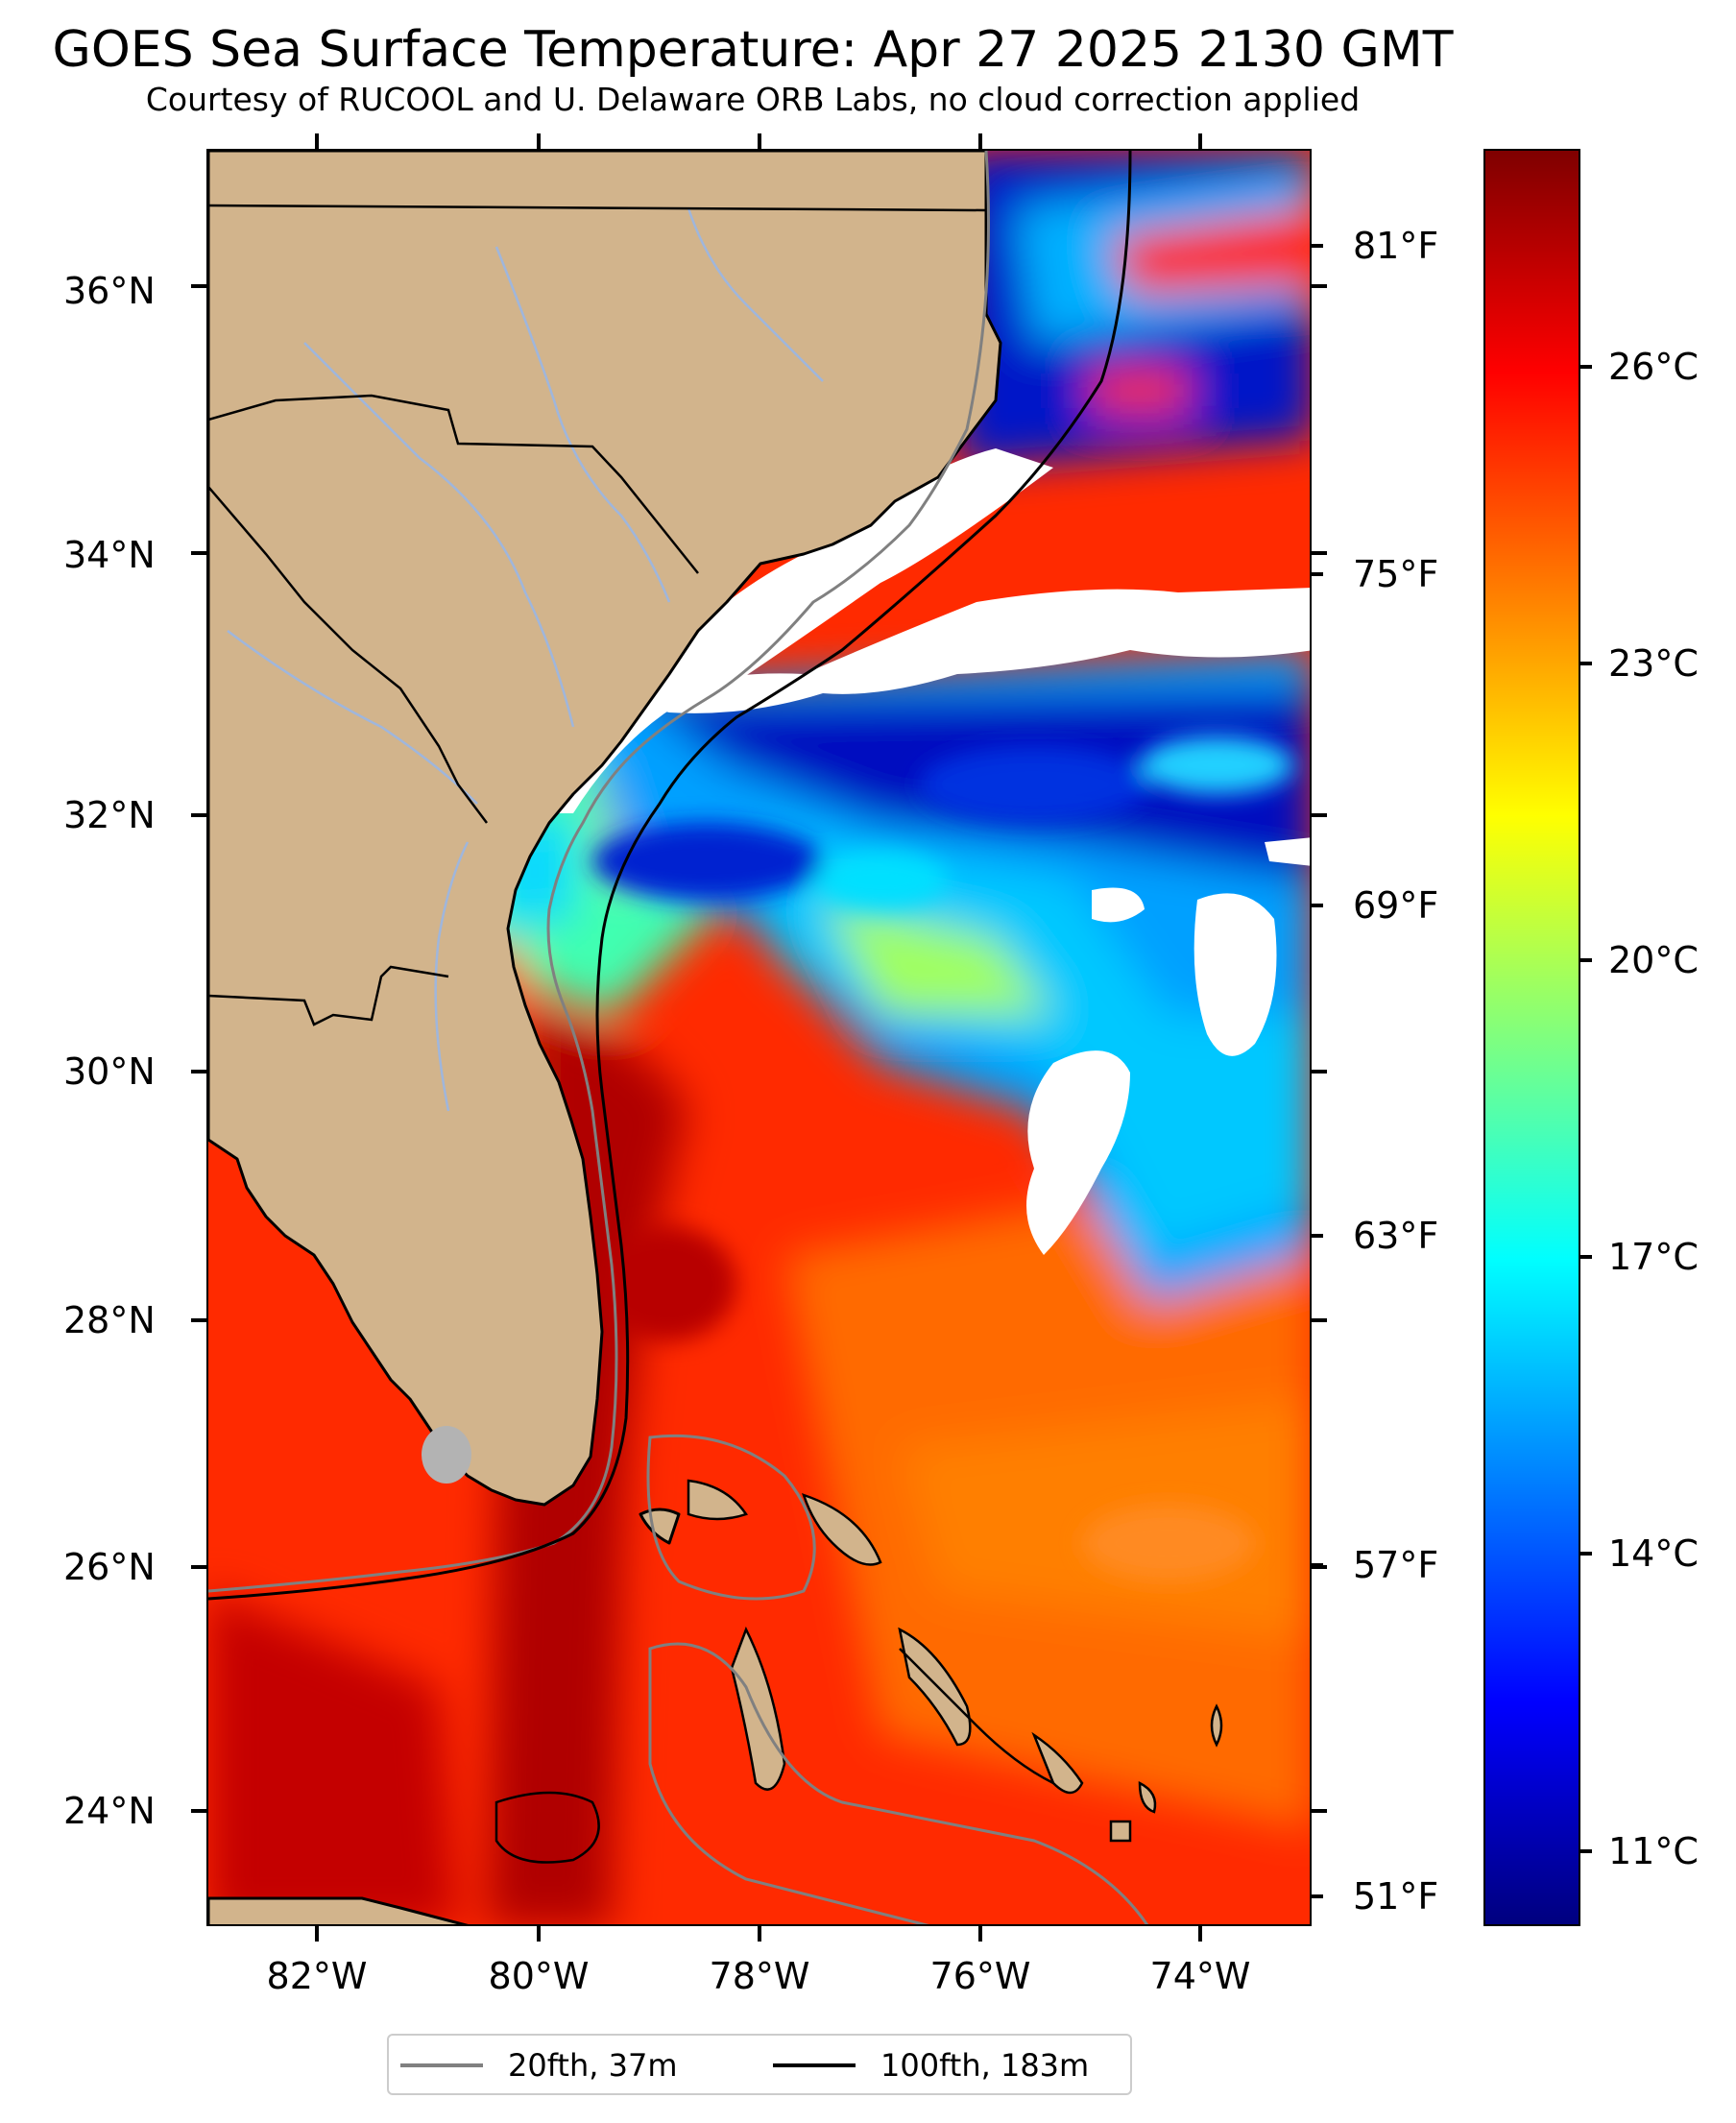  I want to click on fahrenheit-label-63: 63°F, so click(1396, 1236).